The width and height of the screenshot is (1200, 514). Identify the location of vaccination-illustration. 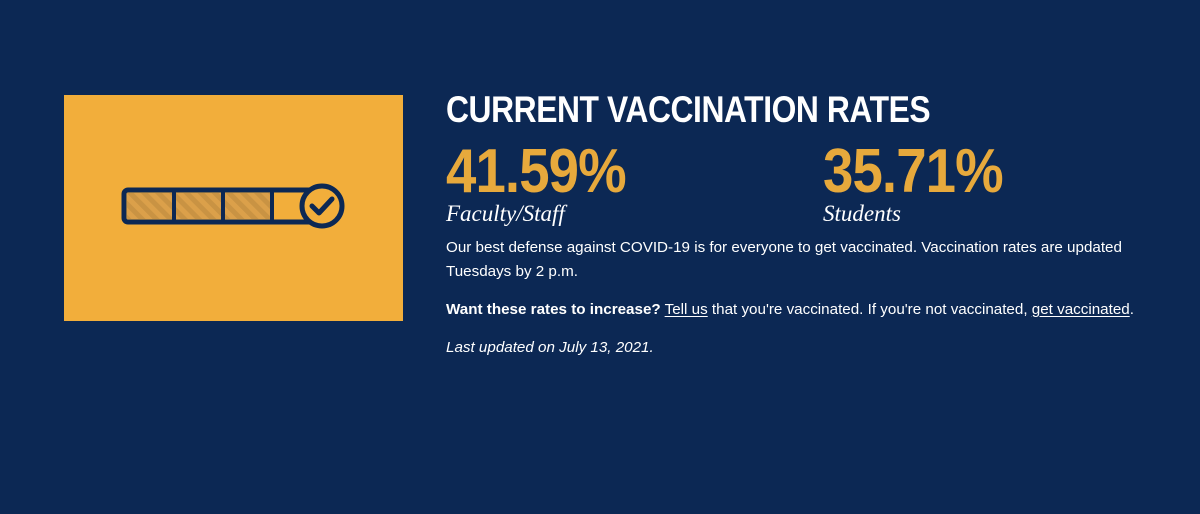
(233, 208).